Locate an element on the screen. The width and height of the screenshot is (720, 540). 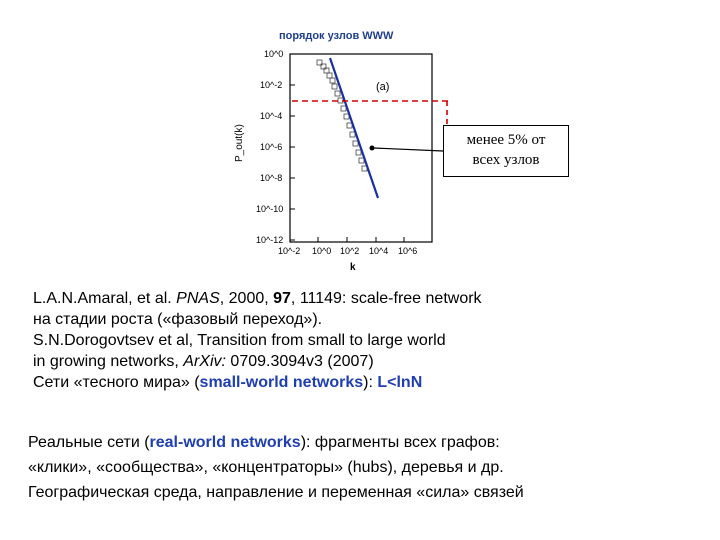
y-tick-label: 10^-4 is located at coordinates (271, 116).